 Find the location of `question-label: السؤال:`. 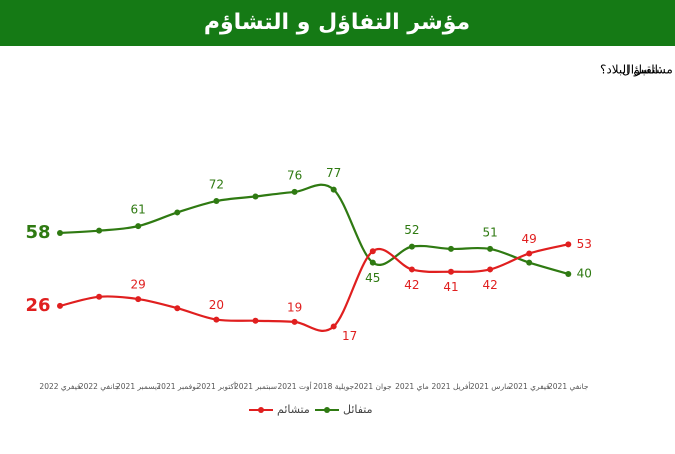

question-label: السؤال: is located at coordinates (642, 70).